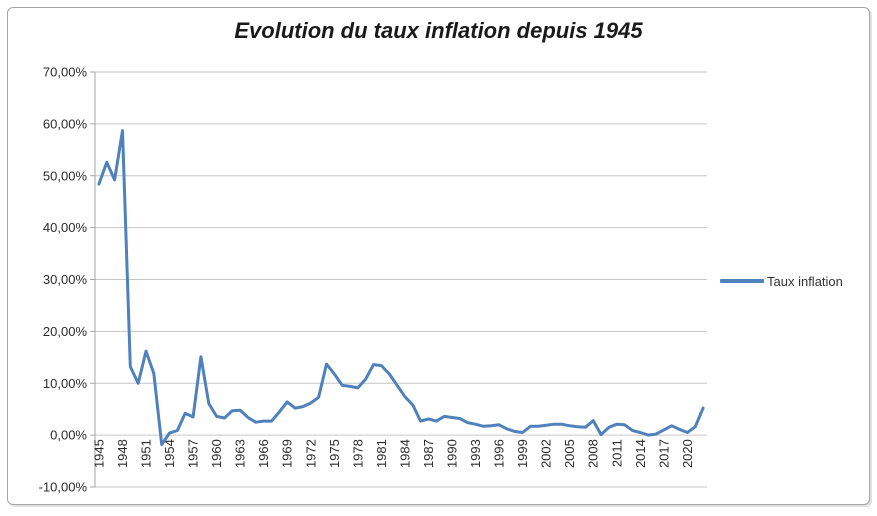 The image size is (877, 516). Describe the element at coordinates (334, 453) in the screenshot. I see `x-axis-tick-label: 1975` at that location.